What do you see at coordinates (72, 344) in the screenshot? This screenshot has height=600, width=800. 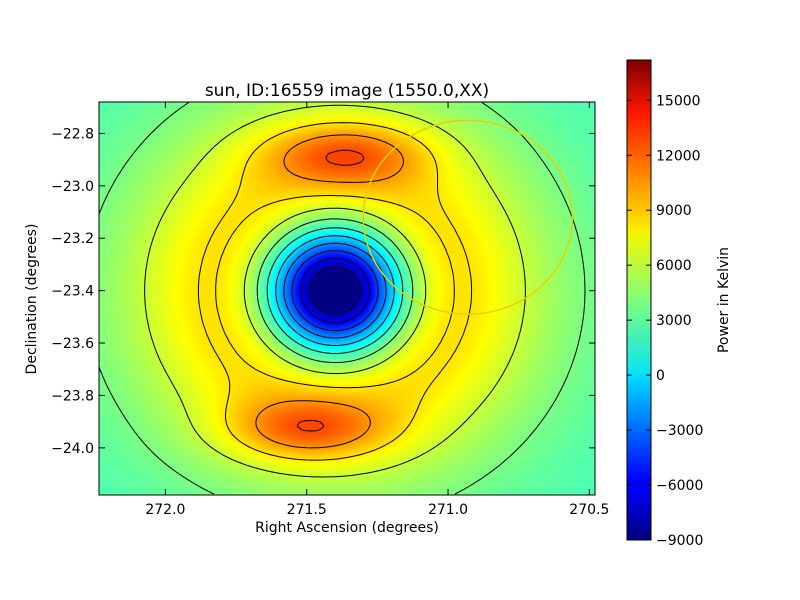 I see `y-tick-label: −23.6` at bounding box center [72, 344].